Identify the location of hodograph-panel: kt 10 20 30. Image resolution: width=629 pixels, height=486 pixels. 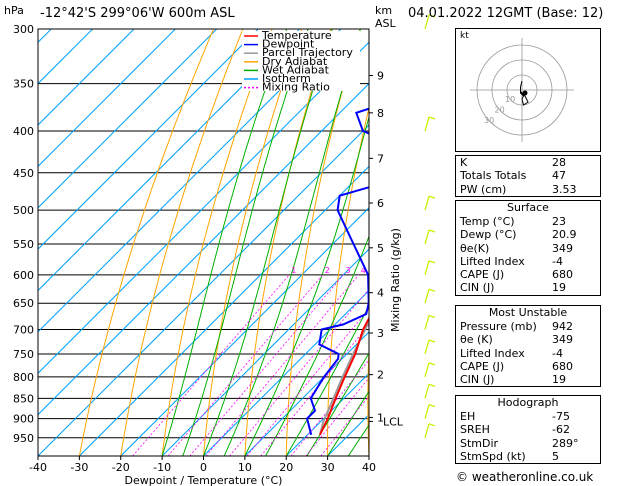
(528, 90).